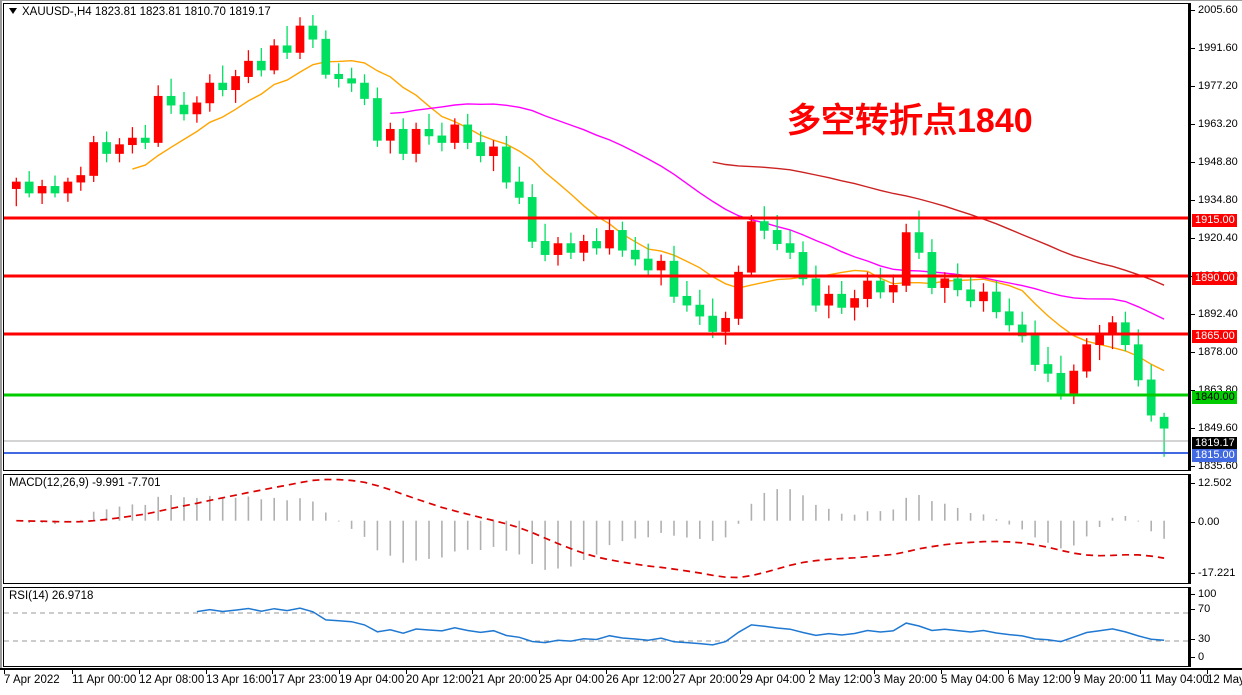 The height and width of the screenshot is (695, 1242). What do you see at coordinates (1209, 522) in the screenshot?
I see `axis-tick-label: 0.00` at bounding box center [1209, 522].